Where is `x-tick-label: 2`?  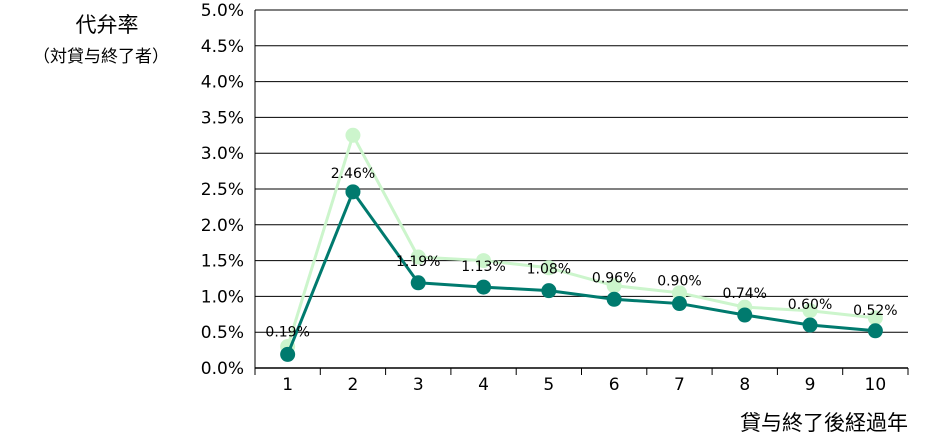
x-tick-label: 2 is located at coordinates (353, 385).